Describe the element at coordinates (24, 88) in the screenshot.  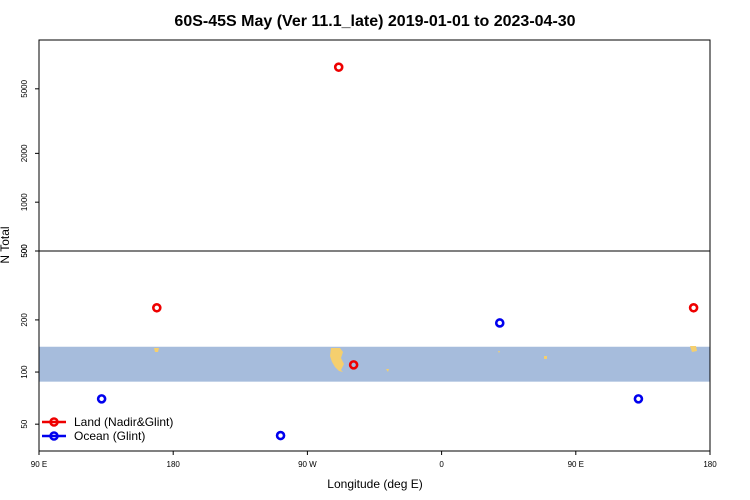
I see `y-tick-label: 5000` at that location.